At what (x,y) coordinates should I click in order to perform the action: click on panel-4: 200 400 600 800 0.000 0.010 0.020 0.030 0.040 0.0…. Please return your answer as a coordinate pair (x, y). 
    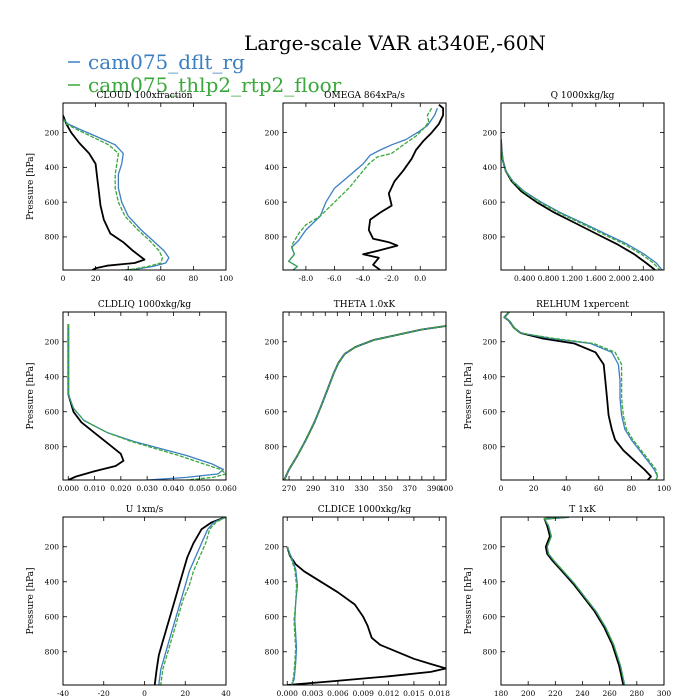
    Looking at the image, I should click on (131, 396).